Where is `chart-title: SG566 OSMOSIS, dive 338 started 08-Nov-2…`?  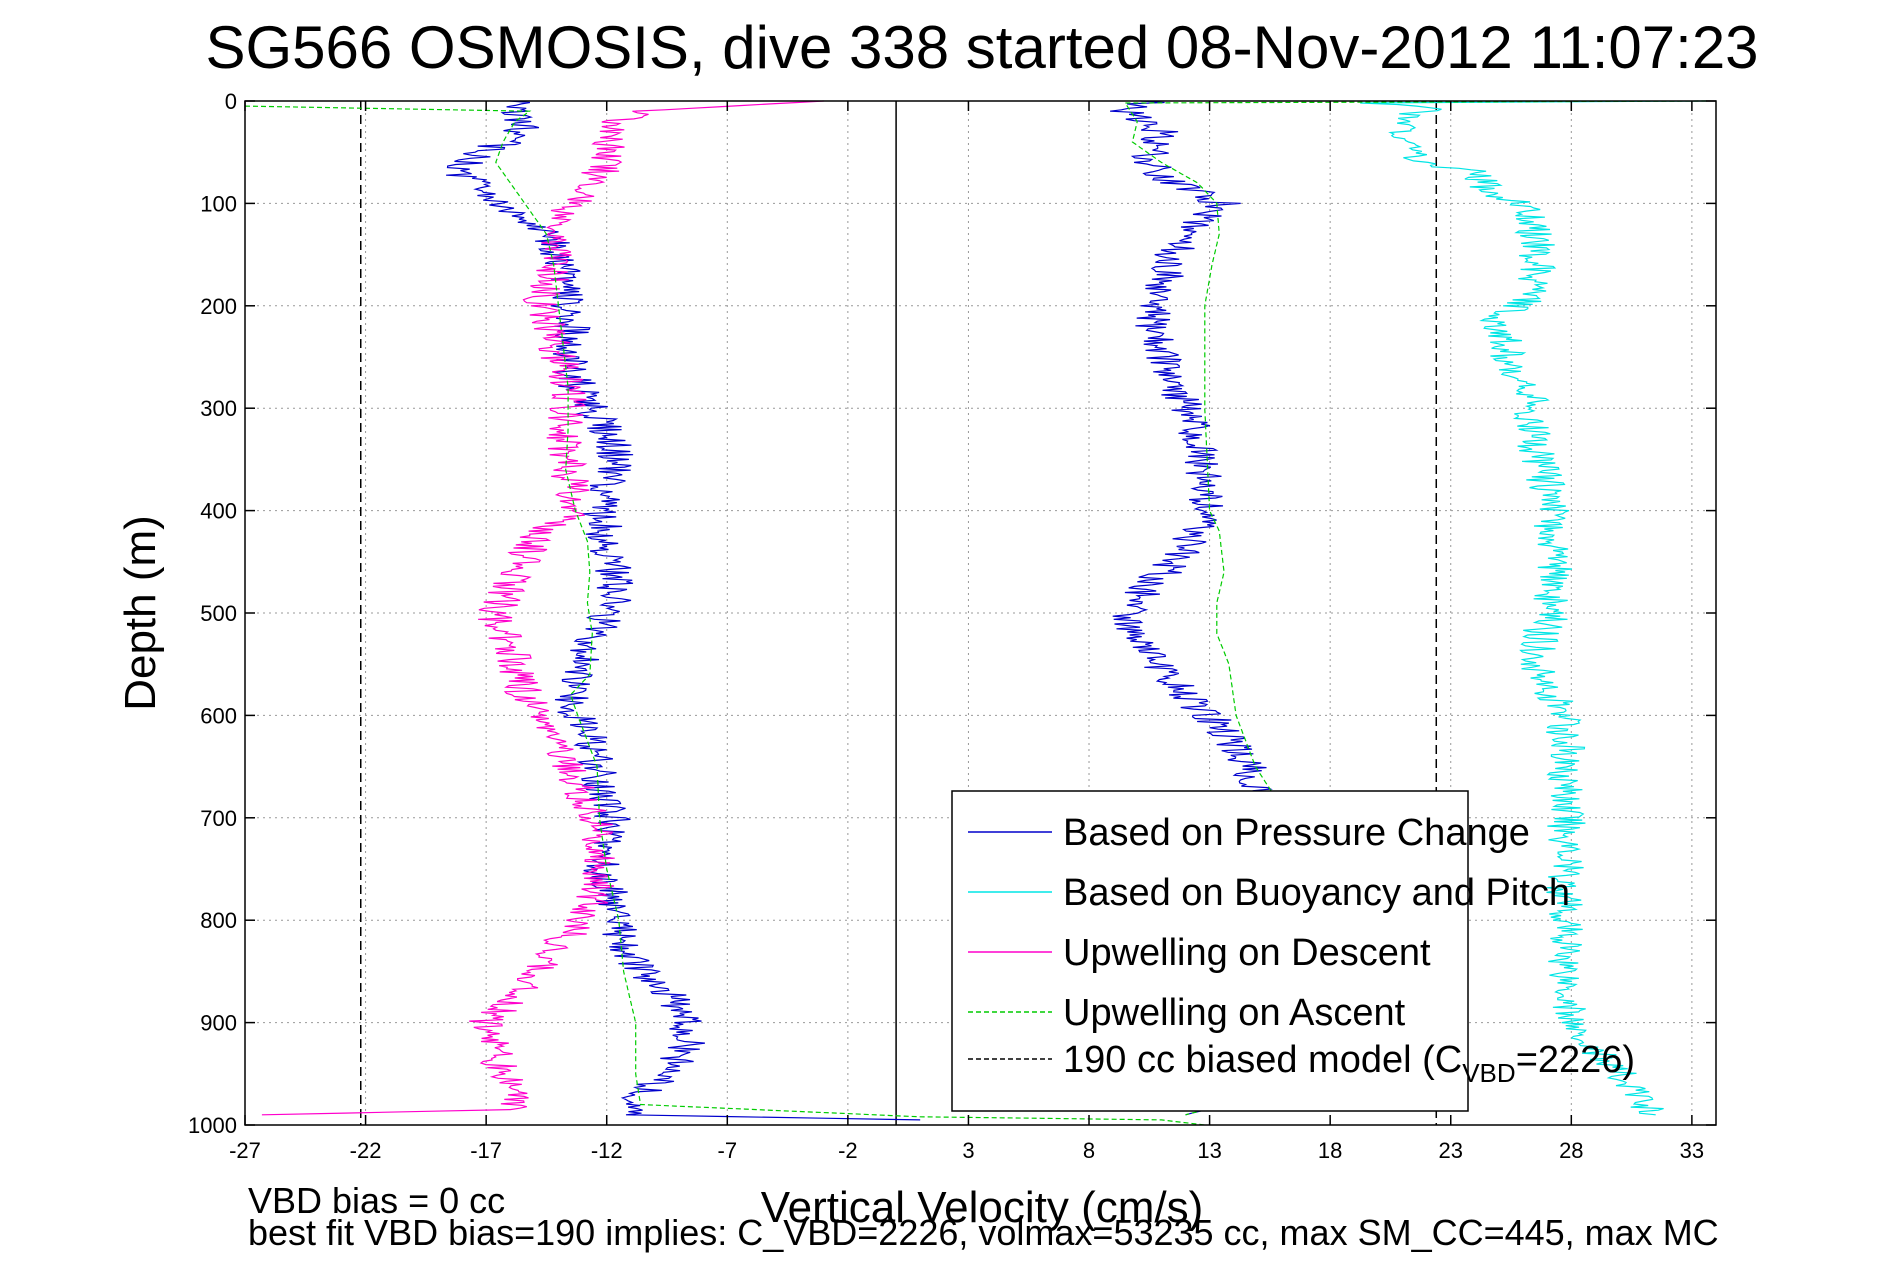 chart-title: SG566 OSMOSIS, dive 338 started 08-Nov-2… is located at coordinates (981, 47).